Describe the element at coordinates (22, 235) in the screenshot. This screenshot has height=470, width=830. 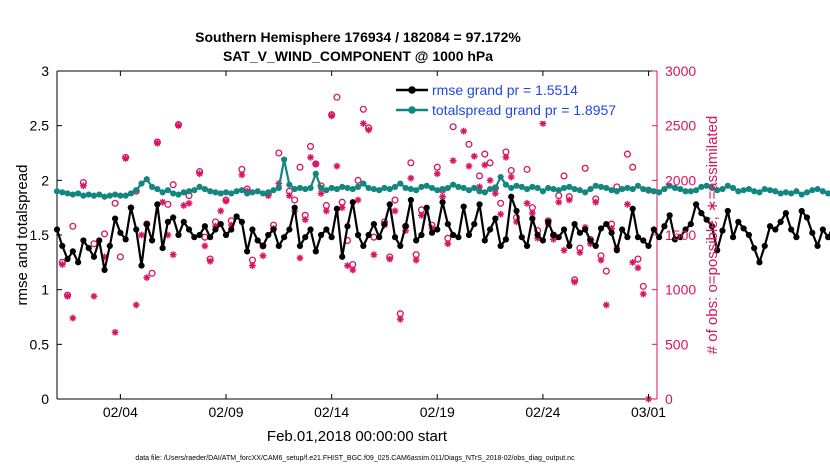
I see `y-axis-left-label: rmse and totalspread` at that location.